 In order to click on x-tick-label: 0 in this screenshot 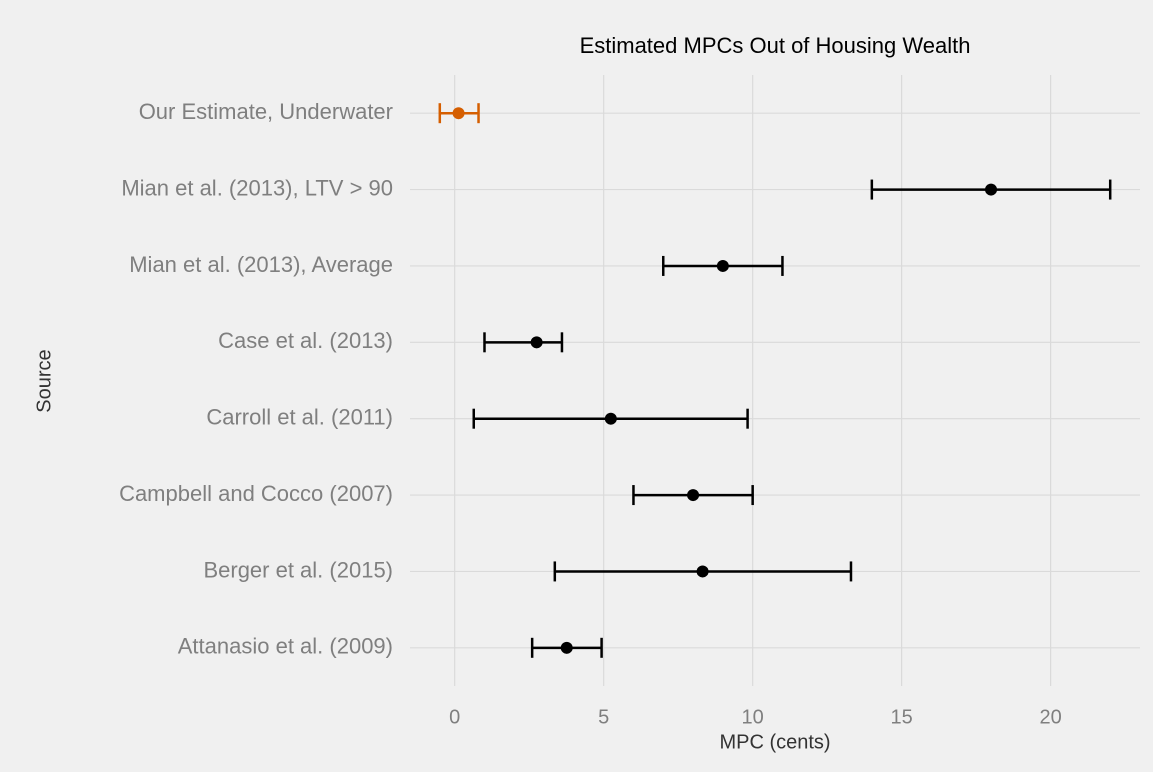, I will do `click(454, 717)`.